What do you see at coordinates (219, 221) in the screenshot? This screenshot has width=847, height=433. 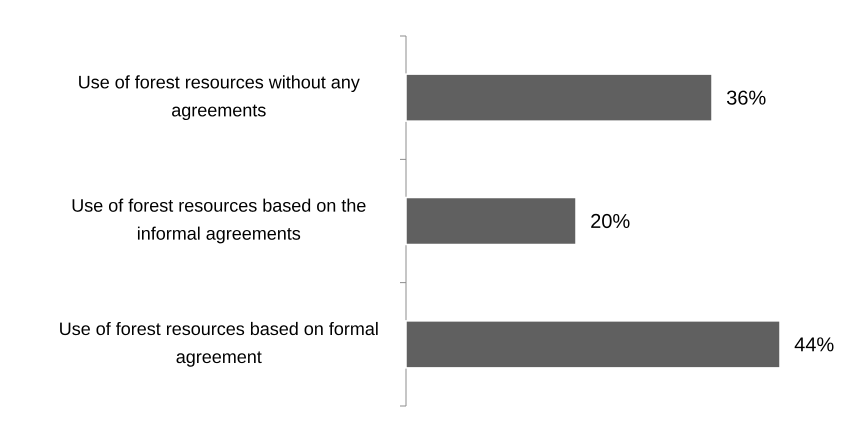 I see `y-tick-label: Use of forest resources based on the informal agreements` at bounding box center [219, 221].